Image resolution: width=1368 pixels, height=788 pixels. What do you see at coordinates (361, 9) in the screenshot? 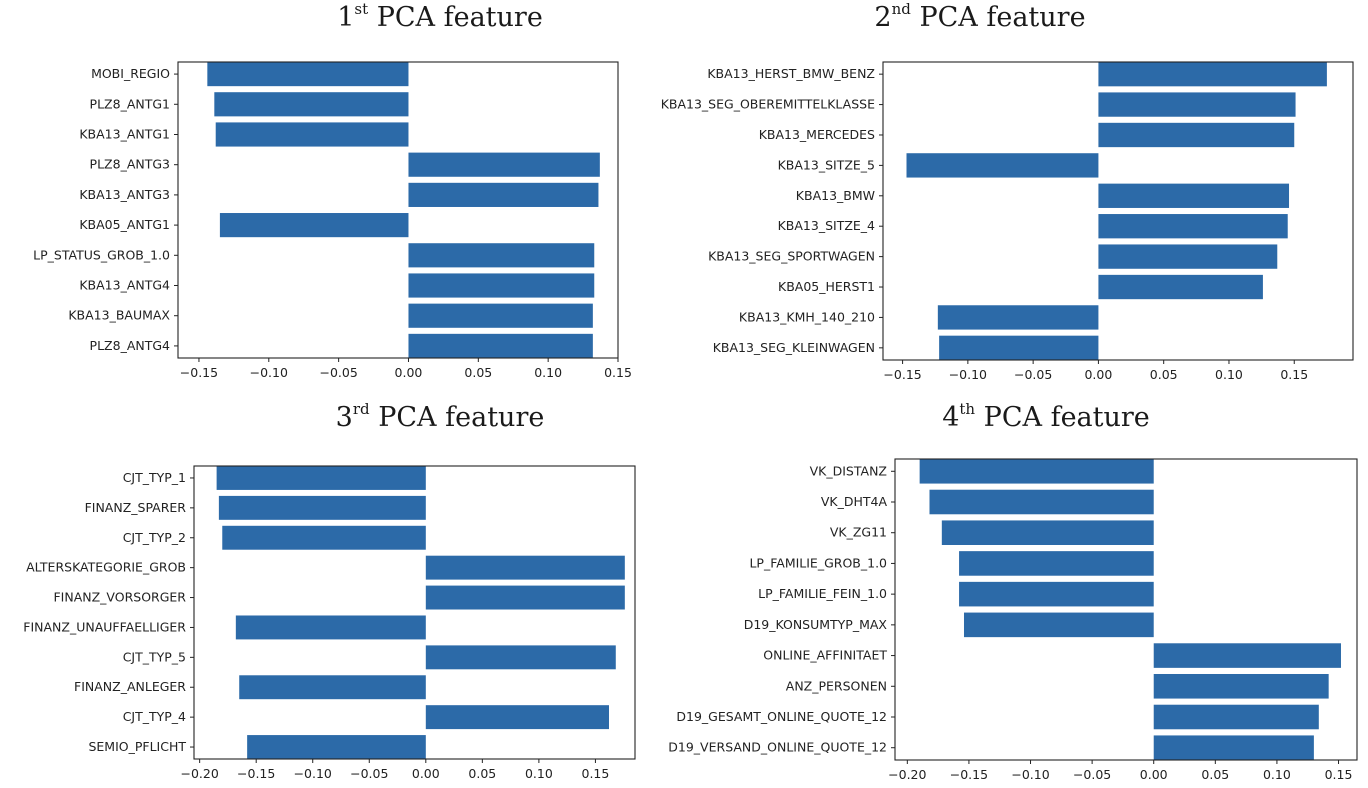
I see `panel-1-title-sup: st` at bounding box center [361, 9].